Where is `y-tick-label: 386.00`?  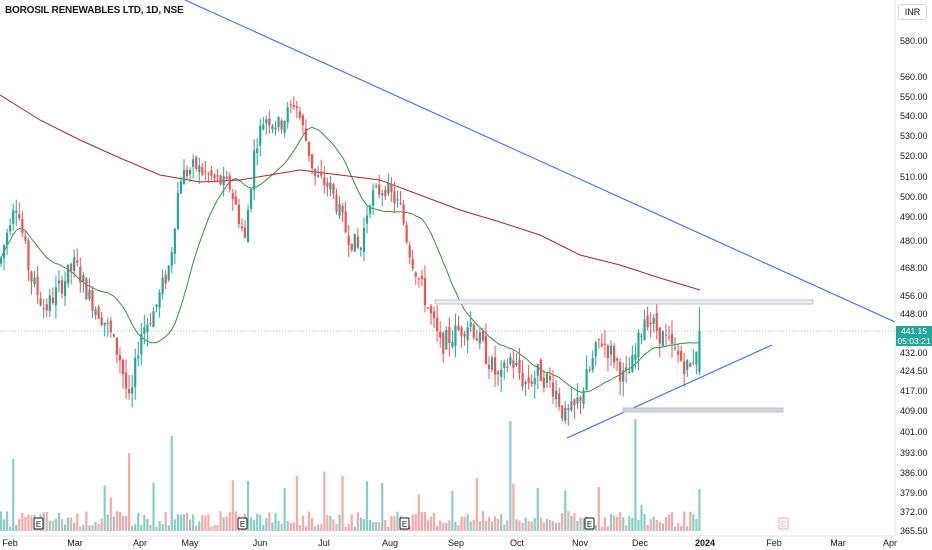
y-tick-label: 386.00 is located at coordinates (914, 473).